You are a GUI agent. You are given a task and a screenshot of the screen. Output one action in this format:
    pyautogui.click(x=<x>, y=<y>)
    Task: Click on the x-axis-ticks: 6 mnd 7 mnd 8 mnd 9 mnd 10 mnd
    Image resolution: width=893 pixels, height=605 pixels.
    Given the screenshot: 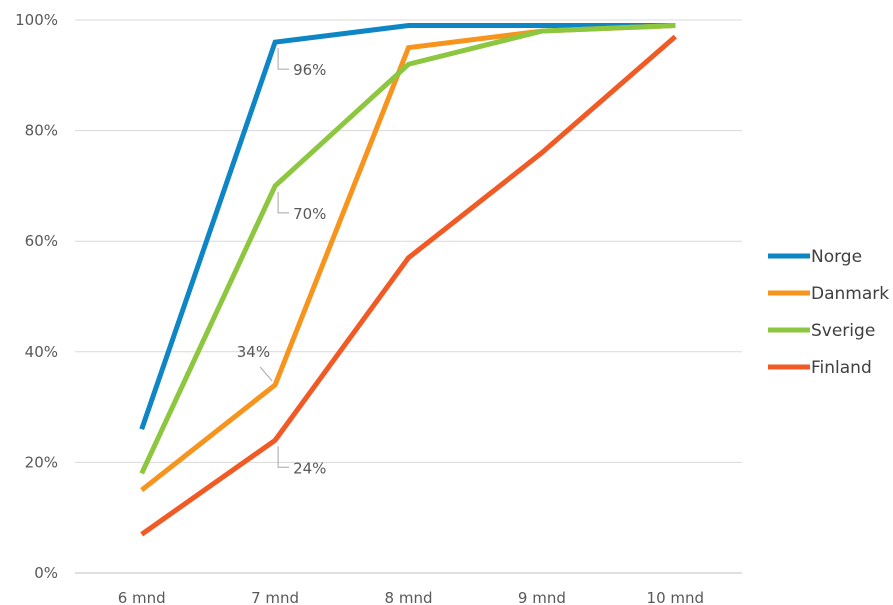 What is the action you would take?
    pyautogui.click(x=411, y=597)
    